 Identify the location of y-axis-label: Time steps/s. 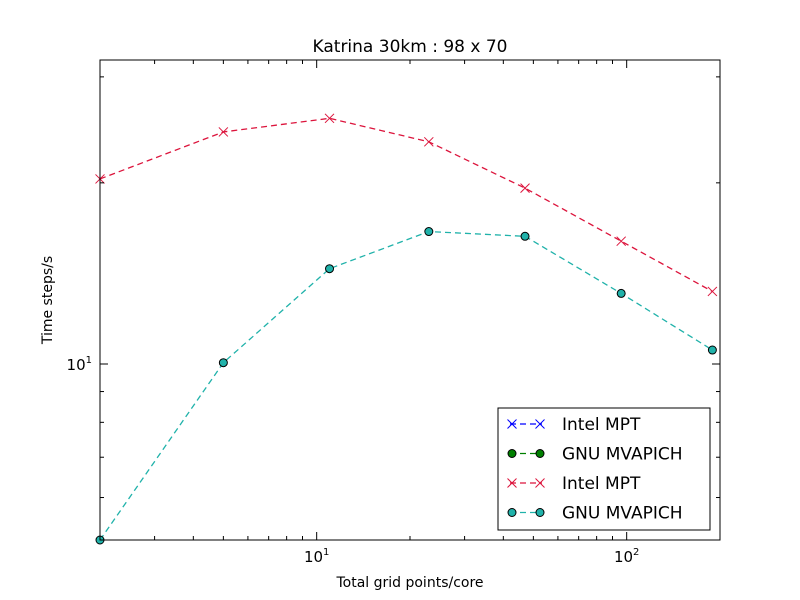
(48, 300).